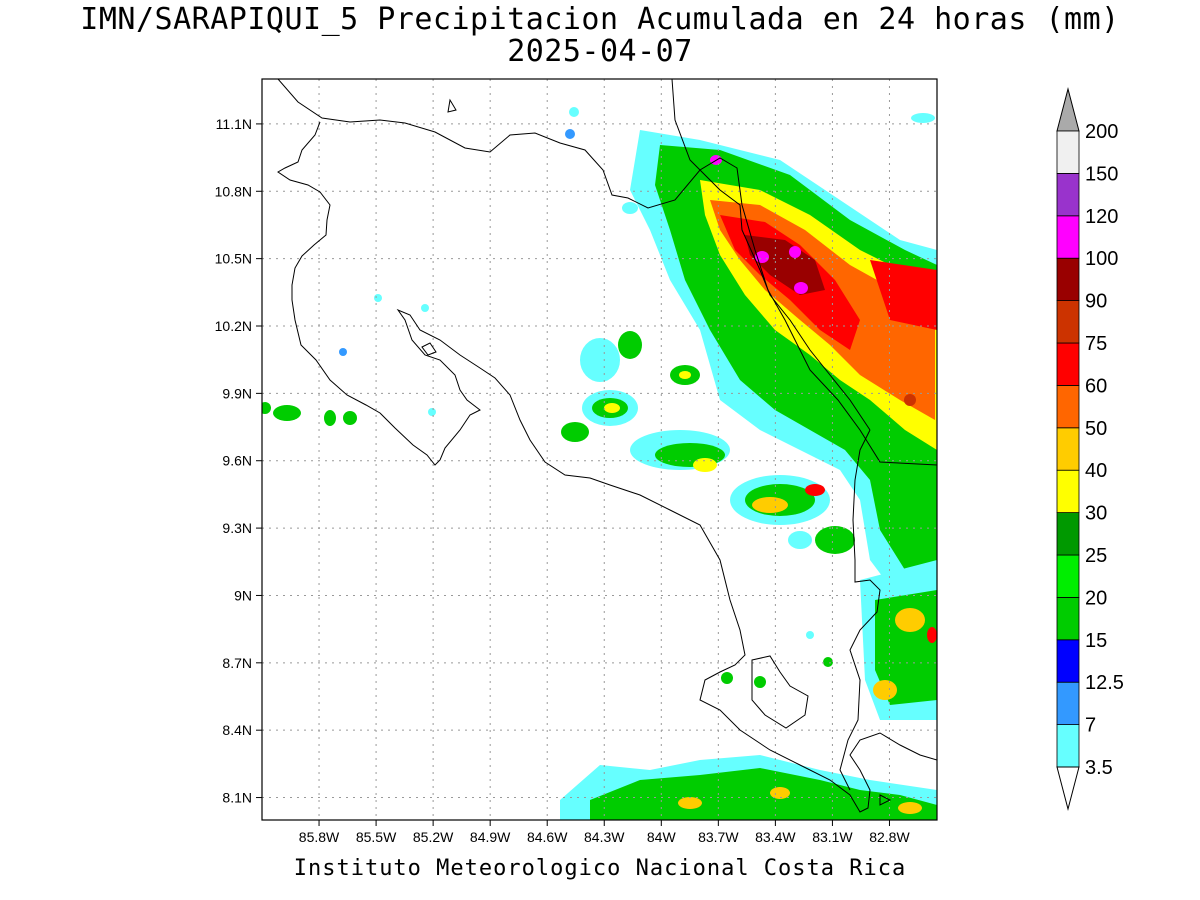 The width and height of the screenshot is (1200, 900). I want to click on colorbar-label: 25, so click(1096, 556).